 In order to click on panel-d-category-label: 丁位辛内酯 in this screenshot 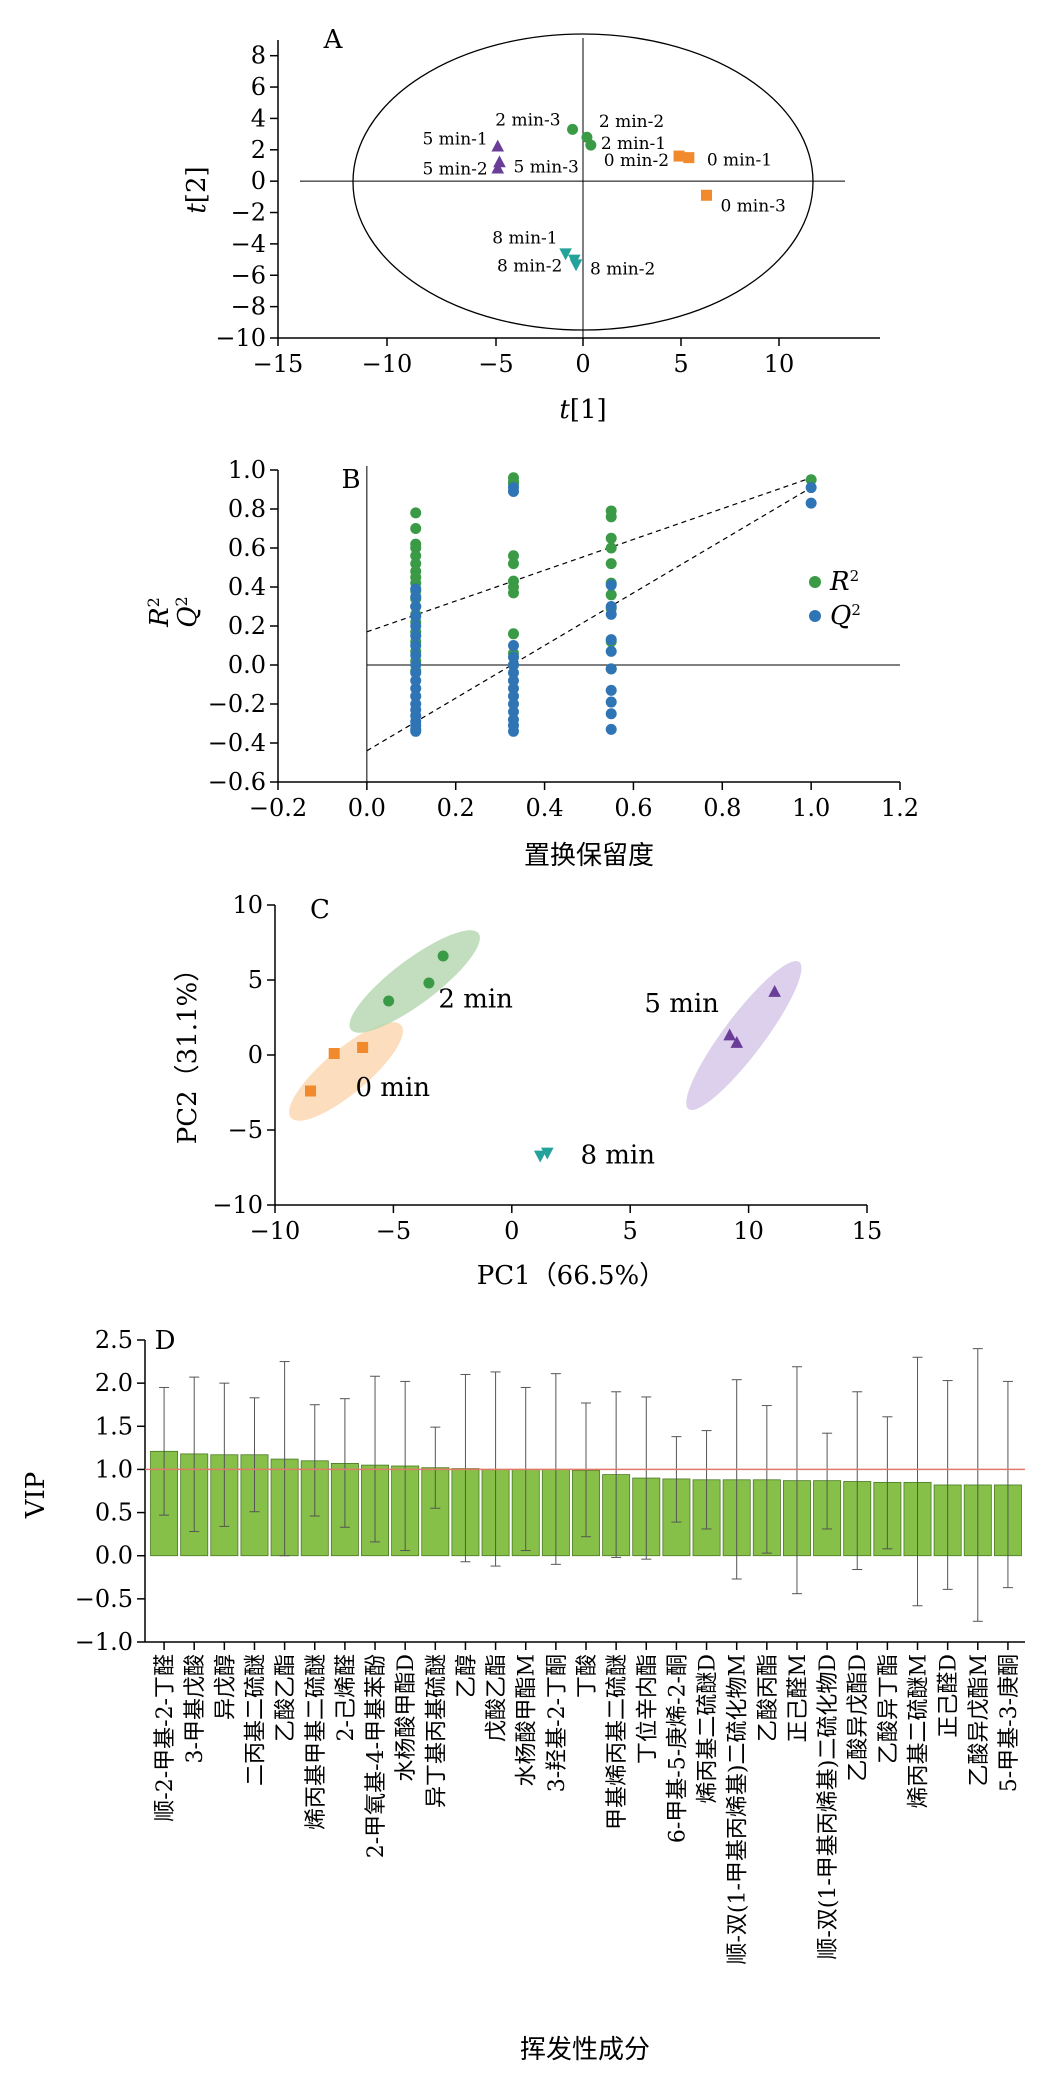, I will do `click(647, 1709)`.